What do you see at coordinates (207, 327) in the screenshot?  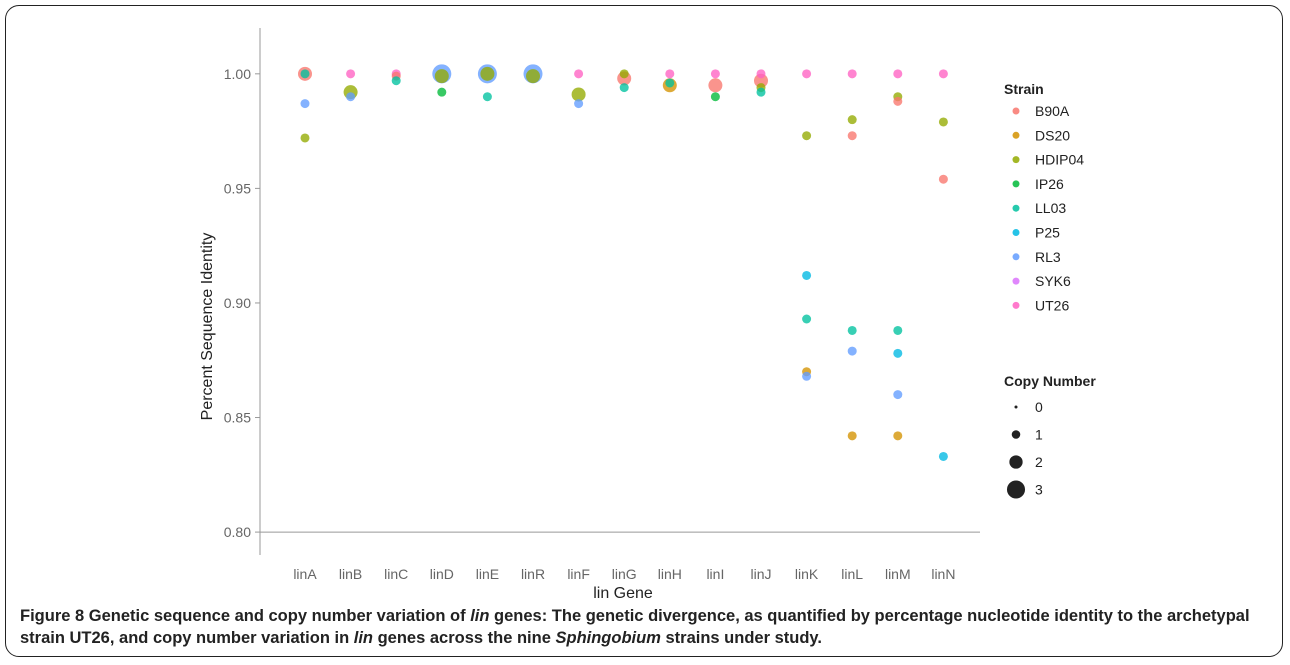 I see `y-axis-title: Percent Sequence Identity` at bounding box center [207, 327].